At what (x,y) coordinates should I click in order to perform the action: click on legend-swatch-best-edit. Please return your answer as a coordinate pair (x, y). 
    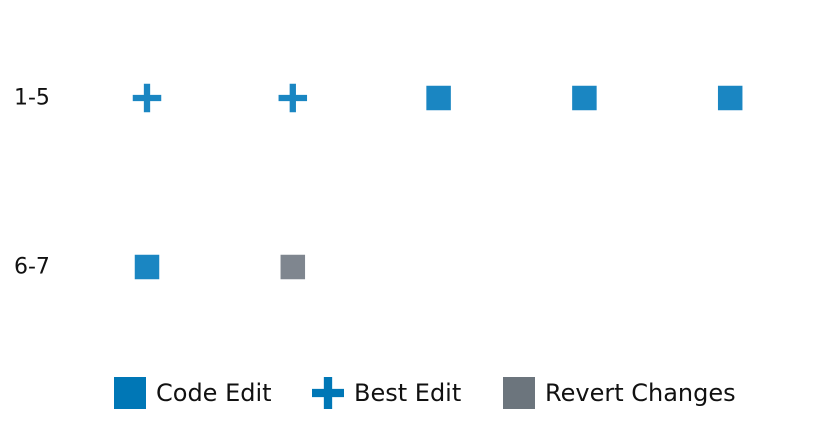
    Looking at the image, I should click on (328, 393).